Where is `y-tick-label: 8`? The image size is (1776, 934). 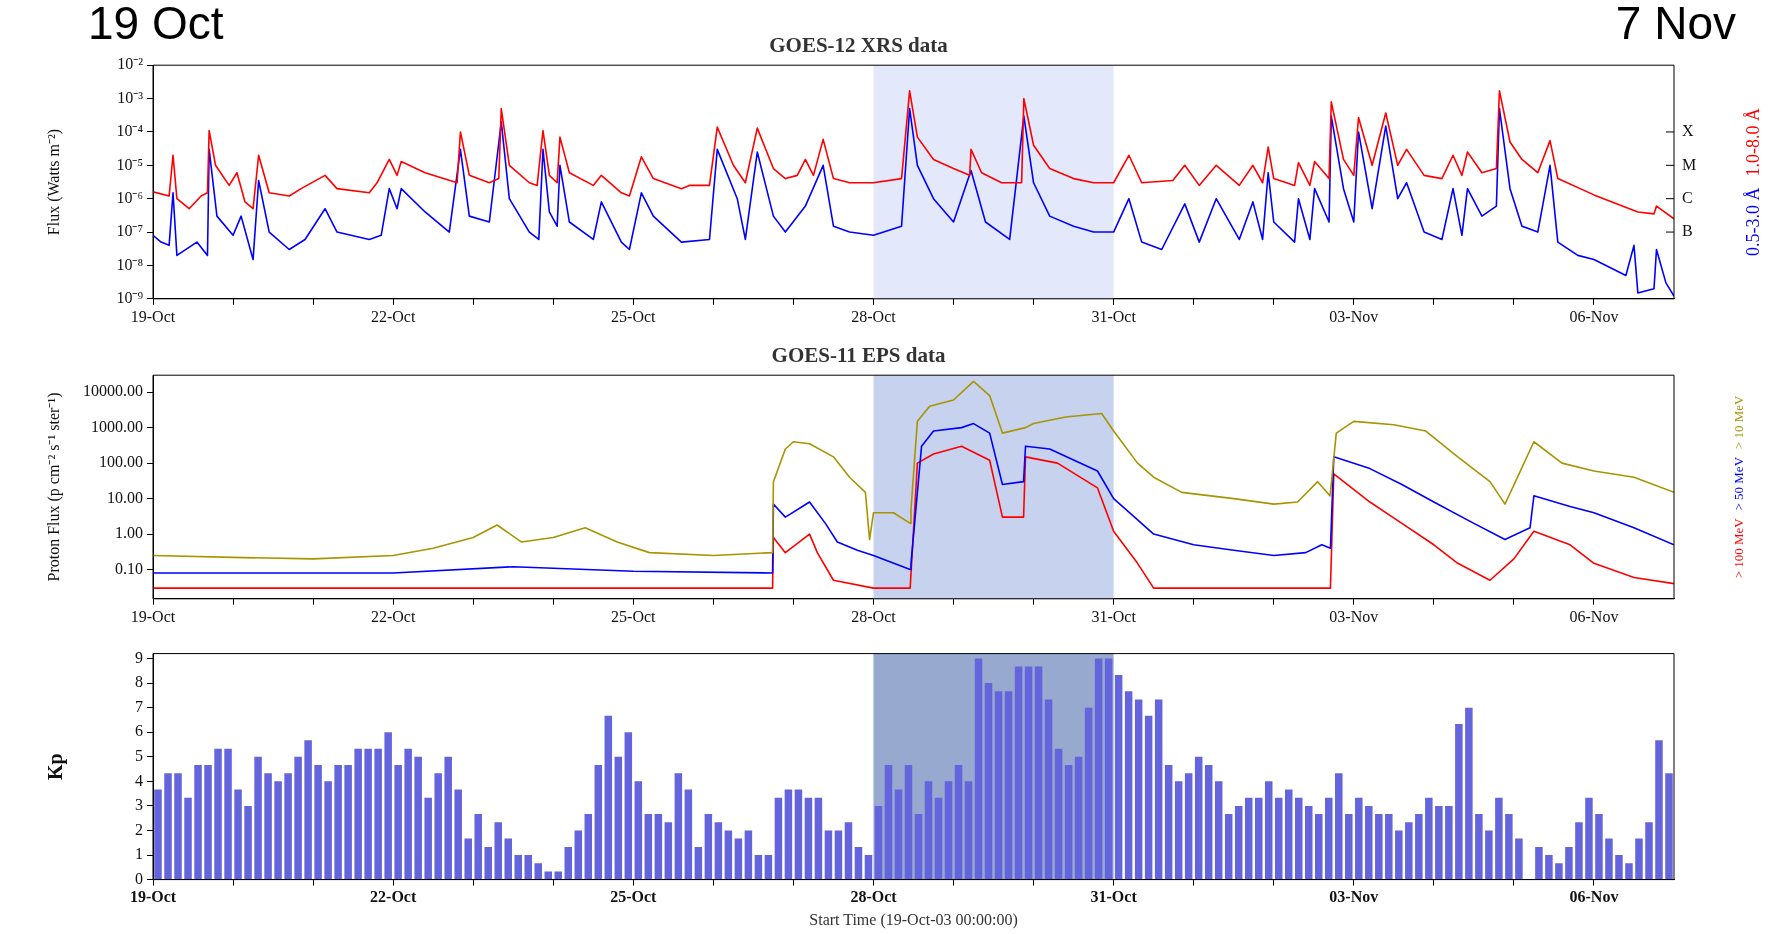 y-tick-label: 8 is located at coordinates (139, 682).